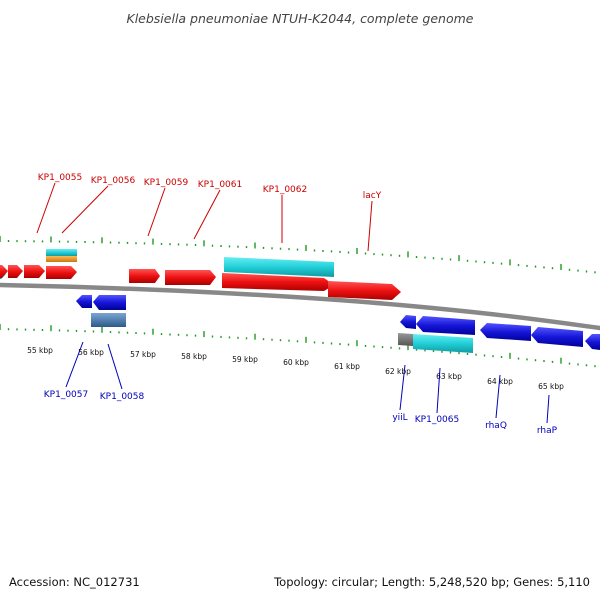 The width and height of the screenshot is (600, 600). What do you see at coordinates (399, 418) in the screenshot?
I see `gene-label-yiiL: yiiL` at bounding box center [399, 418].